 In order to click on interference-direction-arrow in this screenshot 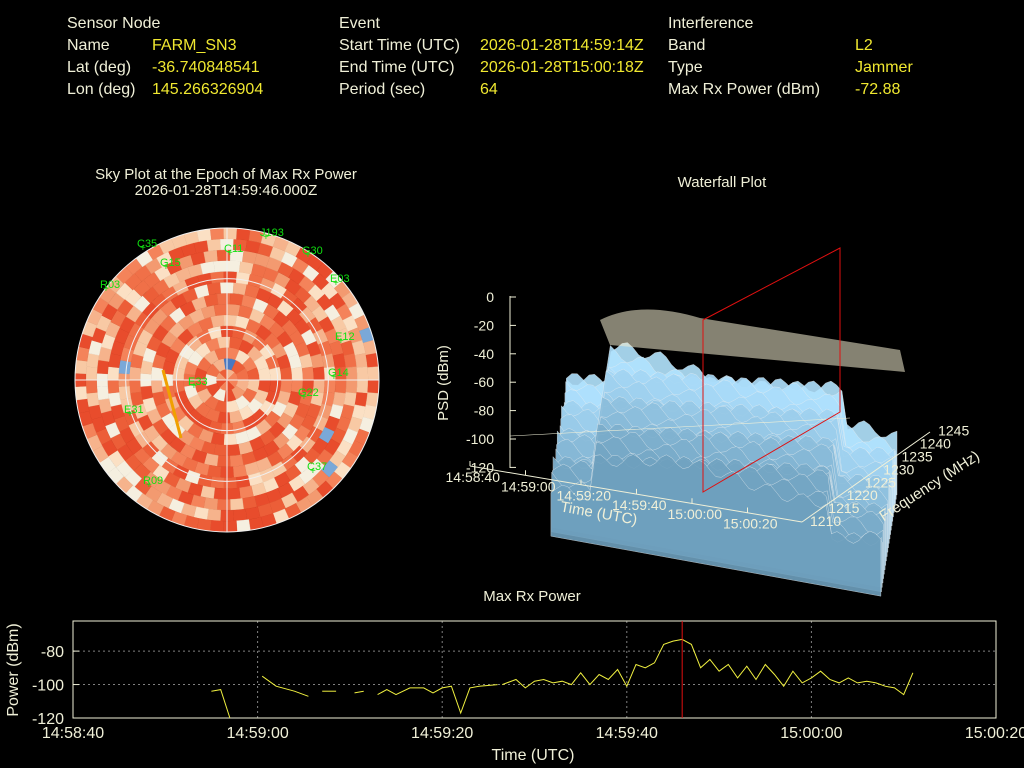, I will do `click(172, 404)`.